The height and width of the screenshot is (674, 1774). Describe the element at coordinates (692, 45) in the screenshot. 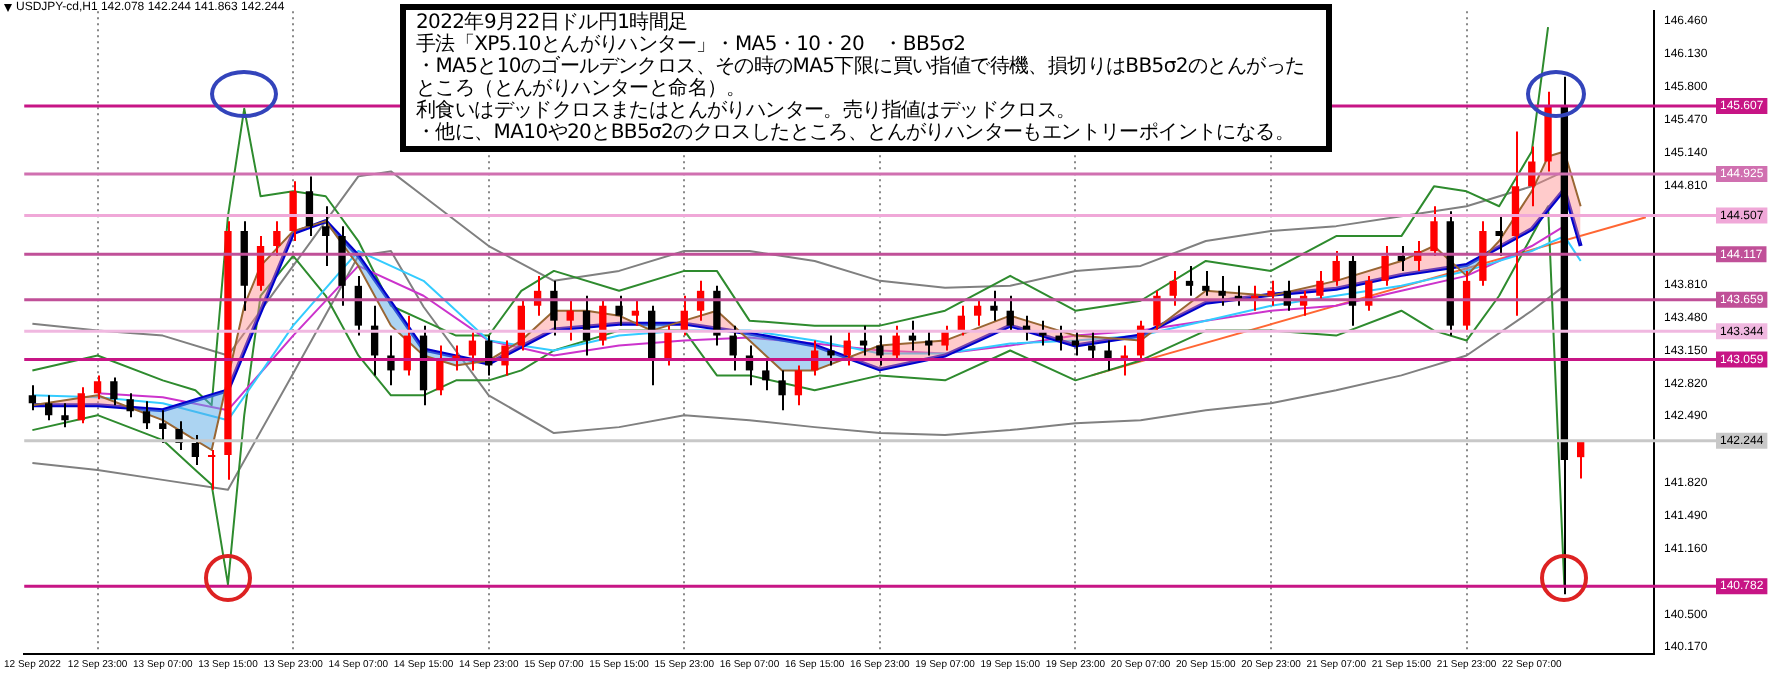

I see `annotation: 手法「XP5.10とんがりハンター」・MA5・10・20 ・BB5σ2` at that location.